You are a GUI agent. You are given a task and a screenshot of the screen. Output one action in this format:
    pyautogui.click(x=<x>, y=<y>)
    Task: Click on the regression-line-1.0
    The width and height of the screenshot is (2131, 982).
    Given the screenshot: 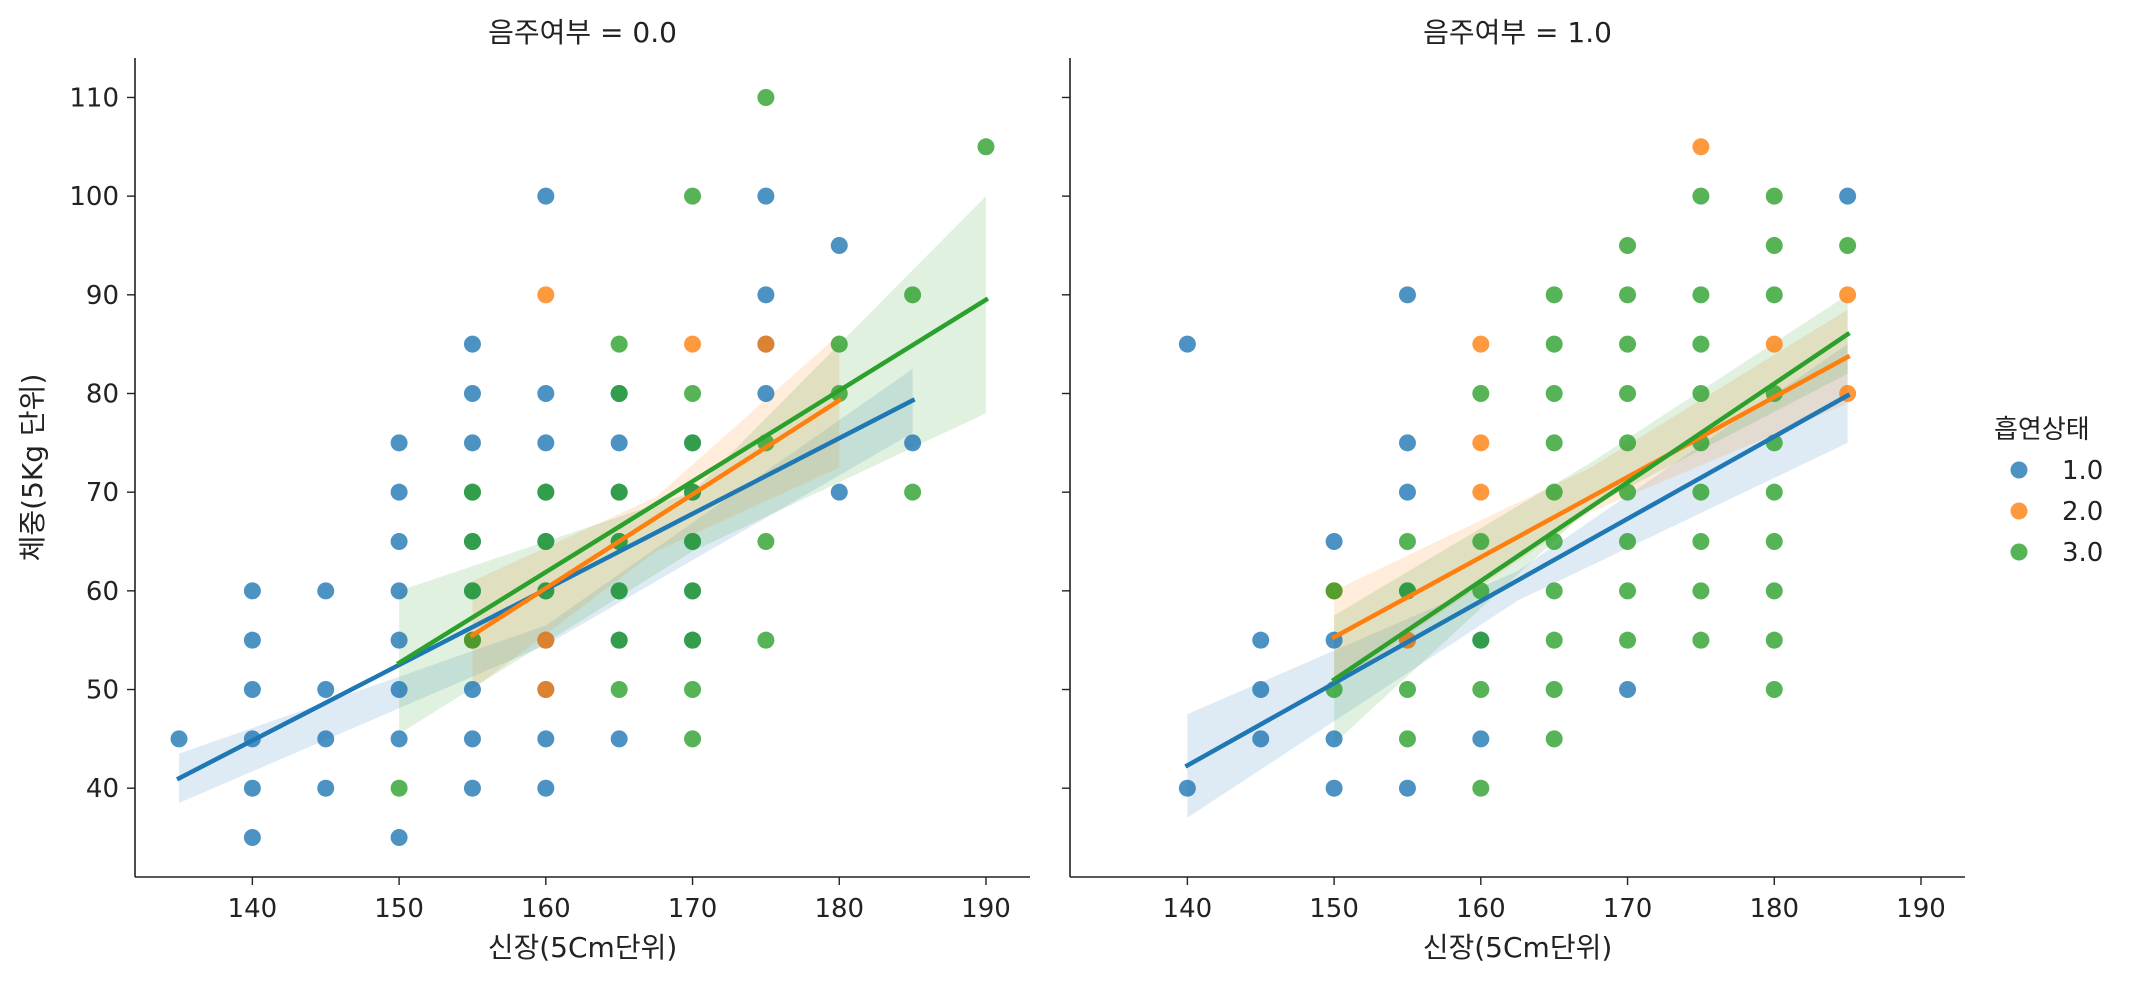 What is the action you would take?
    pyautogui.click(x=1517, y=580)
    